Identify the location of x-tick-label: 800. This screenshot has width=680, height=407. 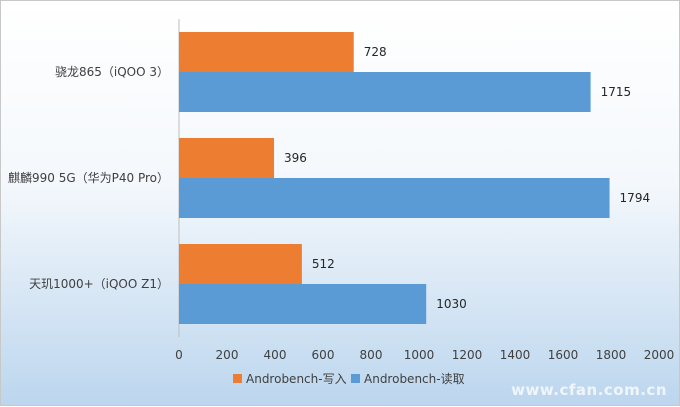
(371, 355).